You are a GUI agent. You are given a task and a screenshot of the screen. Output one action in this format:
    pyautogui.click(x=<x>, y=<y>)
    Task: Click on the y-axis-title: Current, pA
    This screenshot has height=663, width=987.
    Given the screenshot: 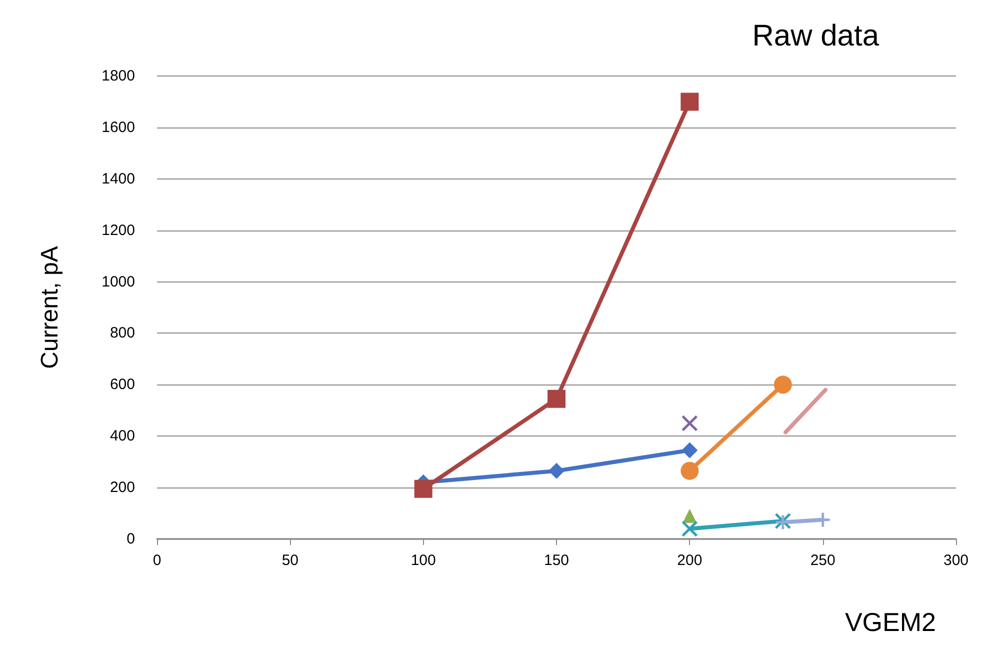 What is the action you would take?
    pyautogui.click(x=50, y=307)
    